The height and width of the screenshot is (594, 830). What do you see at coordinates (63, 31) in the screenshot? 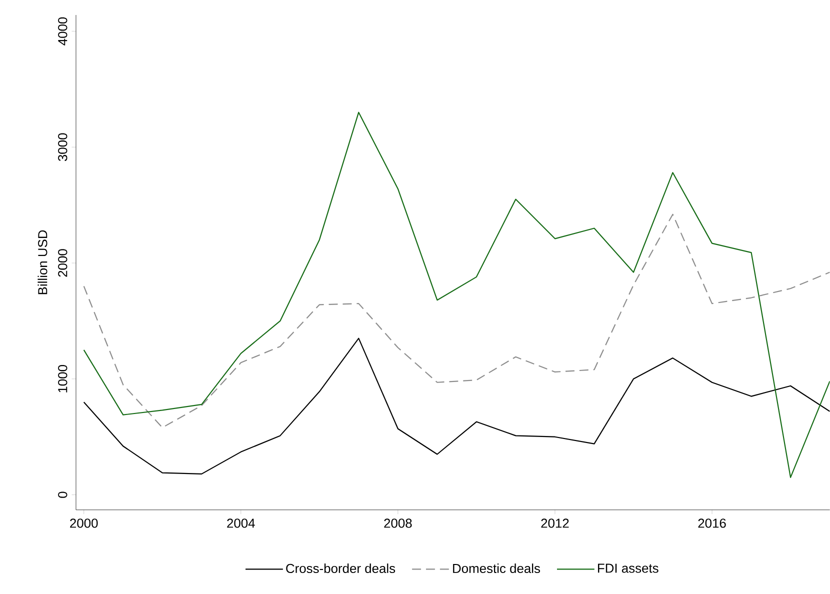
I see `y-tick-label: 4000` at bounding box center [63, 31].